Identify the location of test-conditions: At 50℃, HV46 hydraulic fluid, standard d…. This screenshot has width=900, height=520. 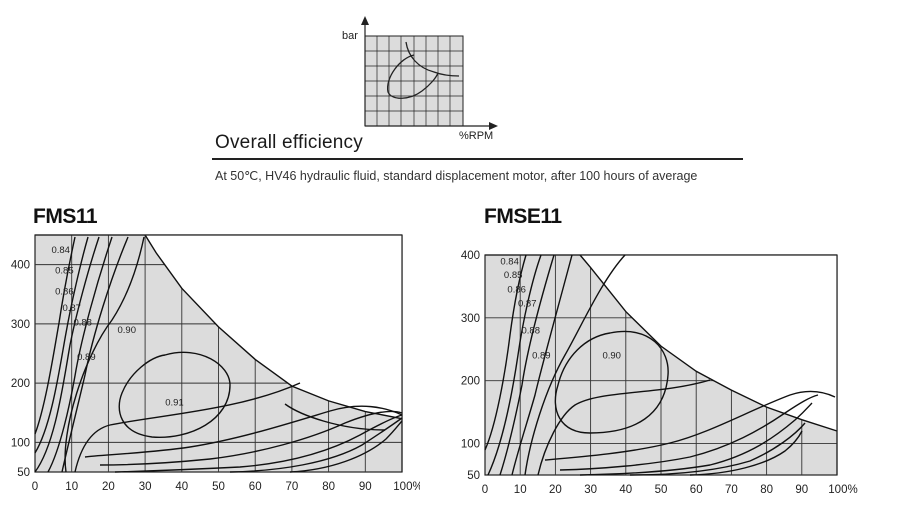
(456, 176).